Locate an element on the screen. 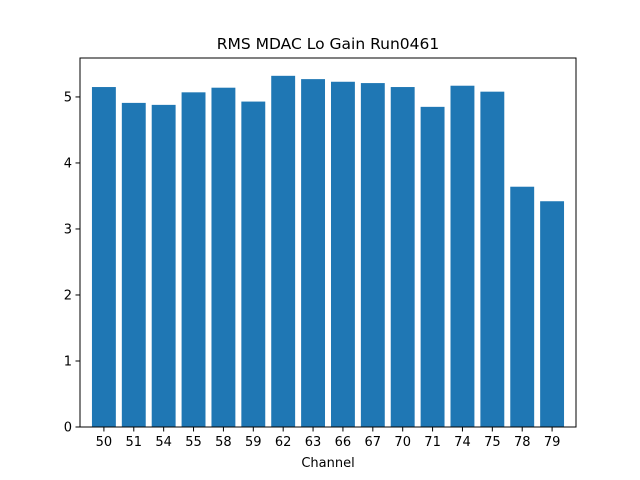 This screenshot has height=480, width=640. chart-title: RMS MDAC Lo Gain Run0461 is located at coordinates (328, 44).